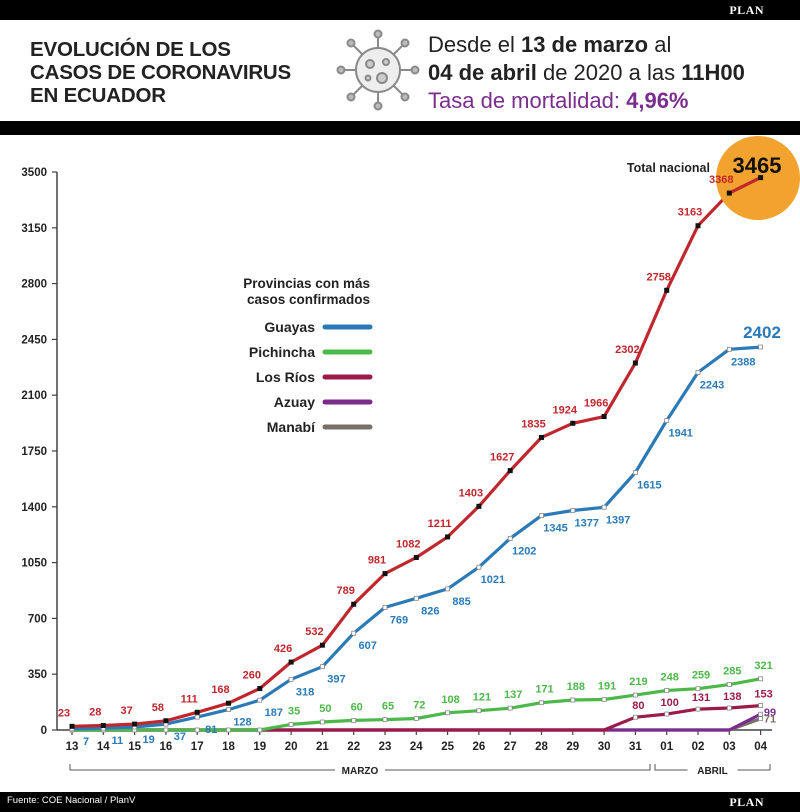 The height and width of the screenshot is (812, 800). Describe the element at coordinates (680, 434) in the screenshot. I see `guayas-data-label: 1941` at that location.